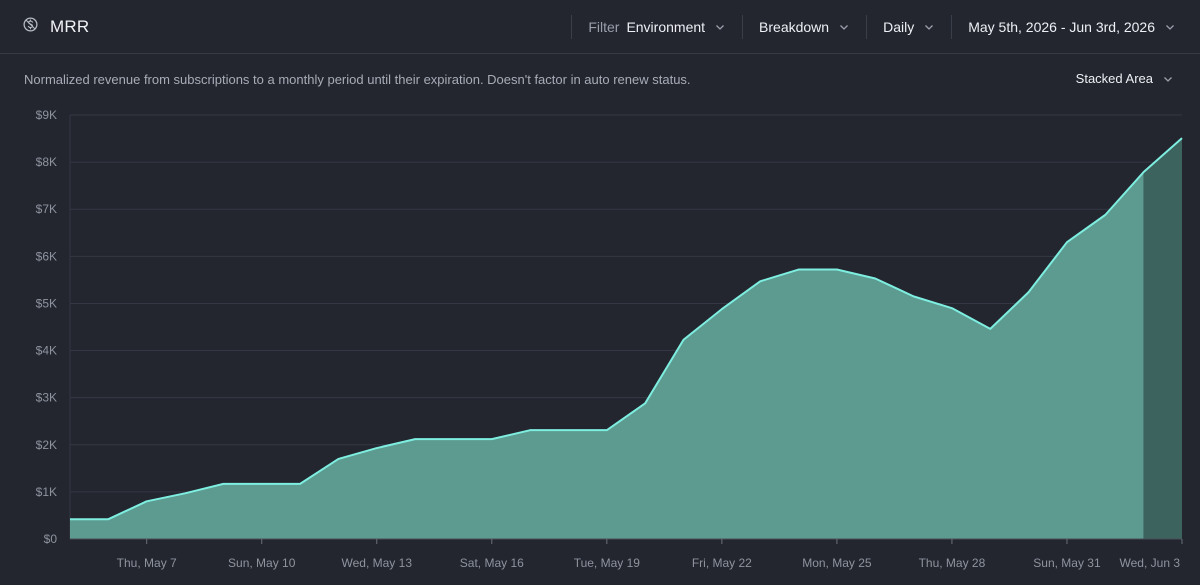 The width and height of the screenshot is (1200, 585). Describe the element at coordinates (46, 256) in the screenshot. I see `y-tick-label: $6K` at that location.